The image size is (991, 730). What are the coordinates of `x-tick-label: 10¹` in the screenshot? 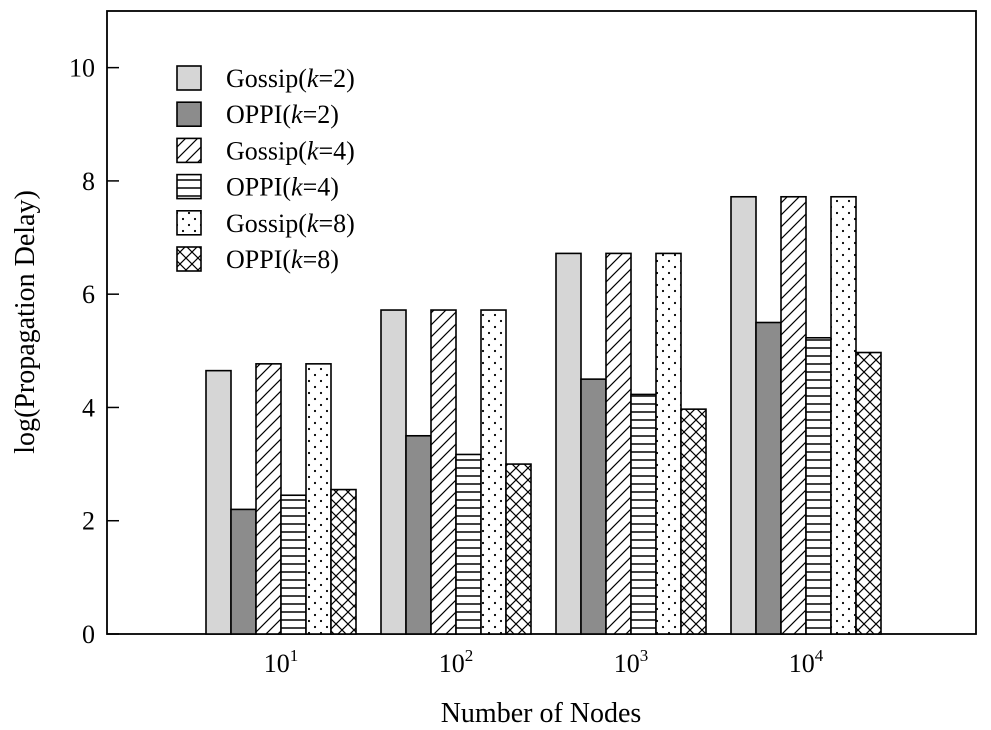 It's located at (281, 662).